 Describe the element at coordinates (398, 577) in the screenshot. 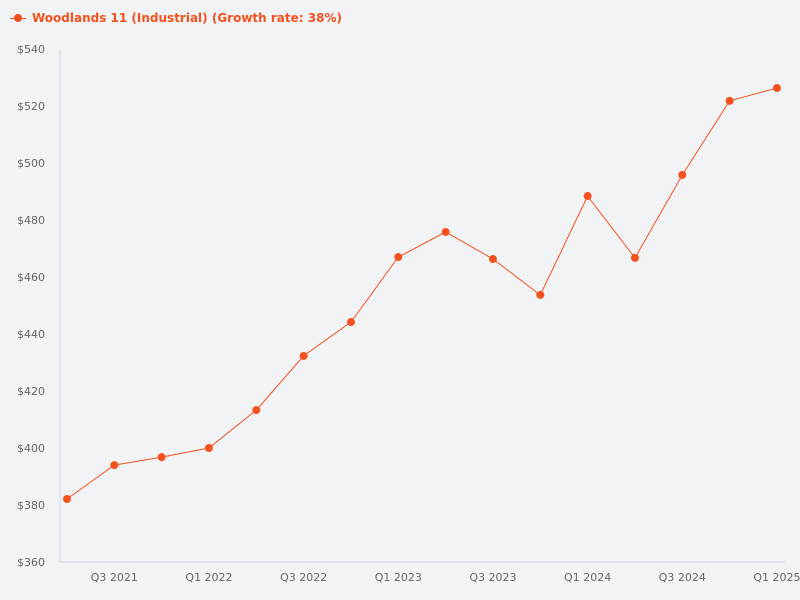

I see `x-tick-label: Q1 2023` at that location.